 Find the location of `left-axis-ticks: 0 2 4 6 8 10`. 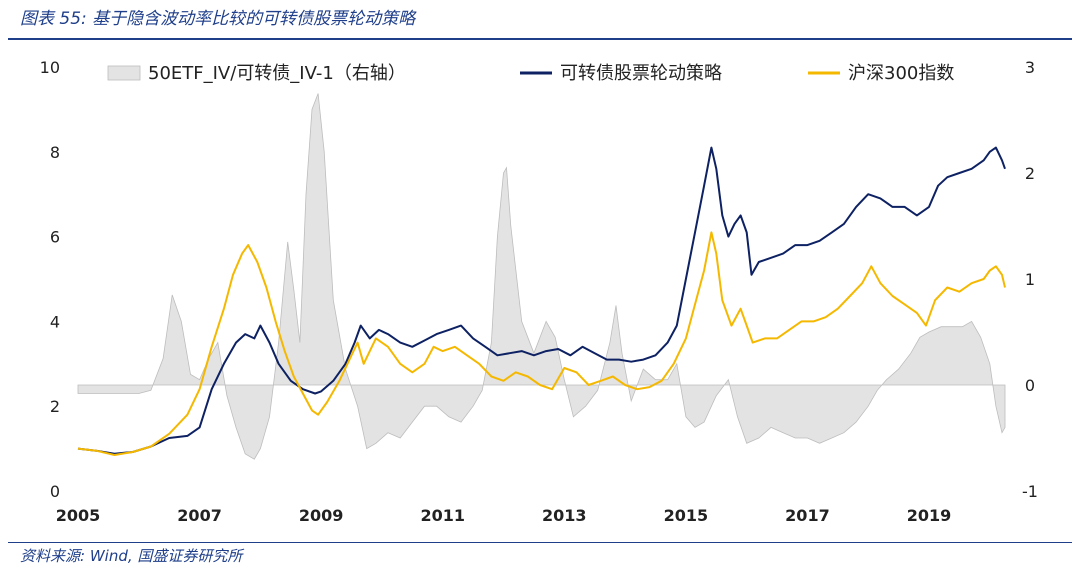

left-axis-ticks: 0 2 4 6 8 10 is located at coordinates (50, 279).